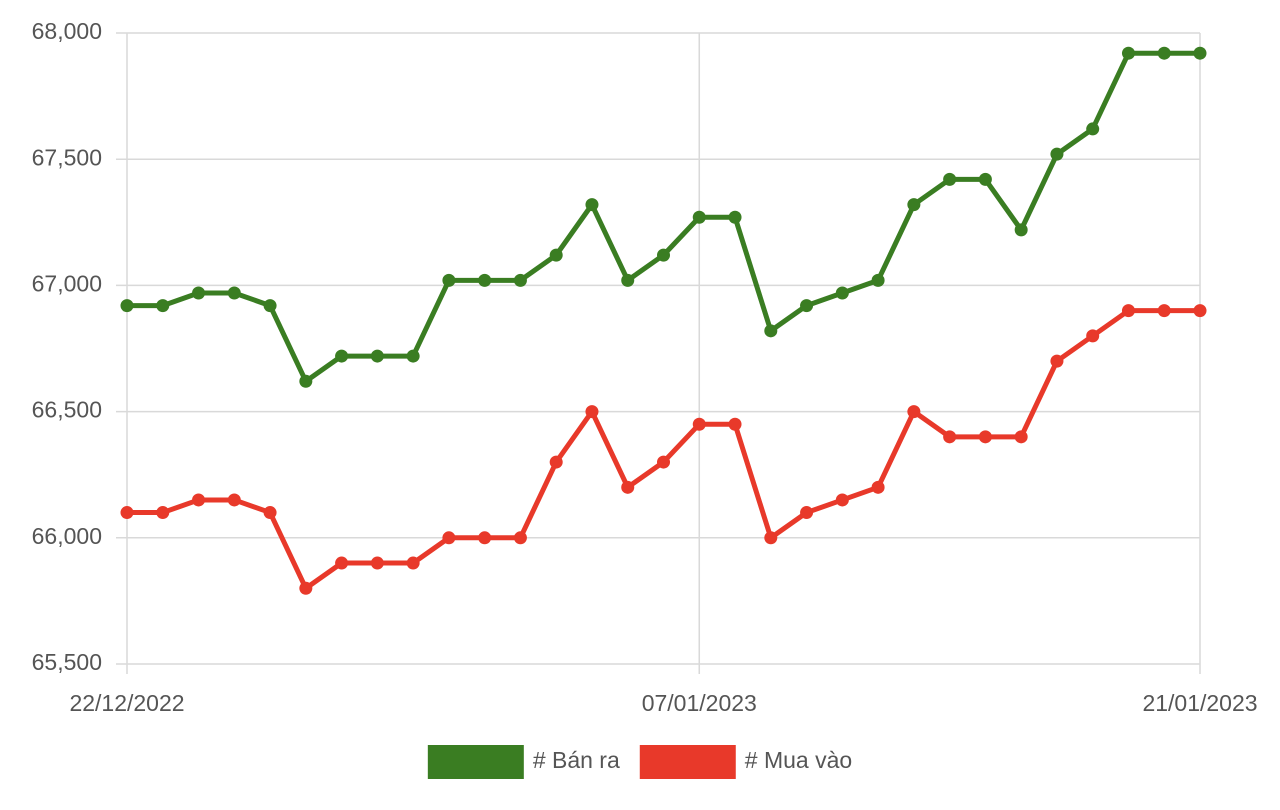  I want to click on y-tick-label: 68,000, so click(67, 31).